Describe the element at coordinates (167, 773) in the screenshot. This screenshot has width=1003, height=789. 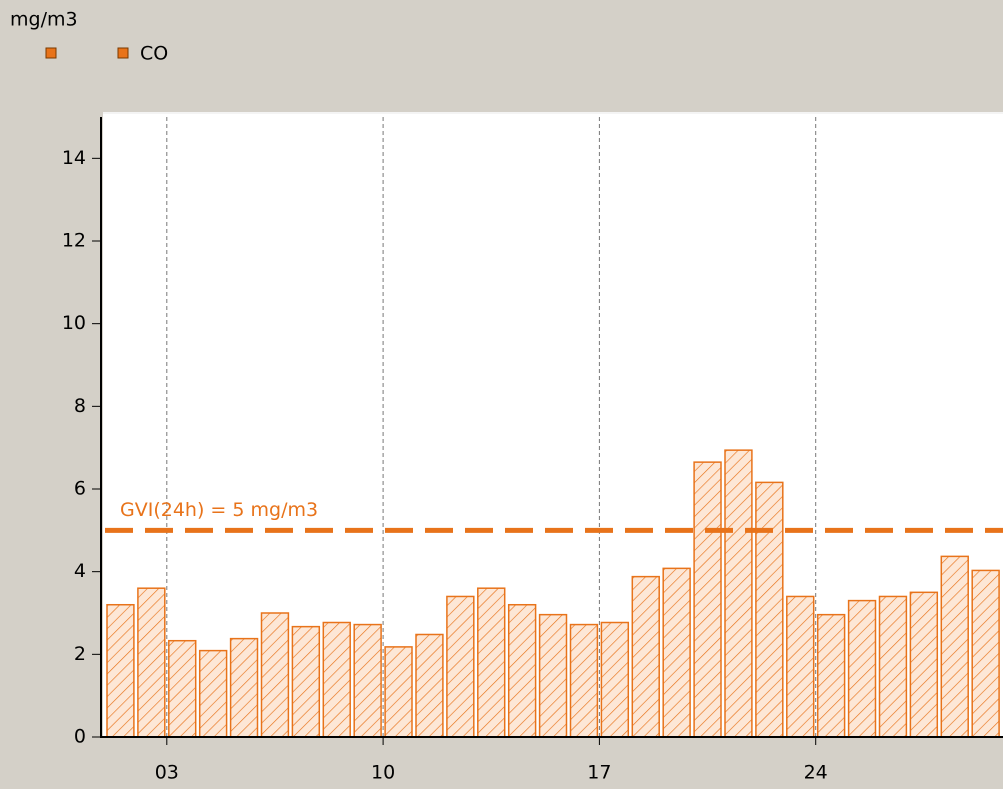
I see `x-tick-label: 03` at that location.